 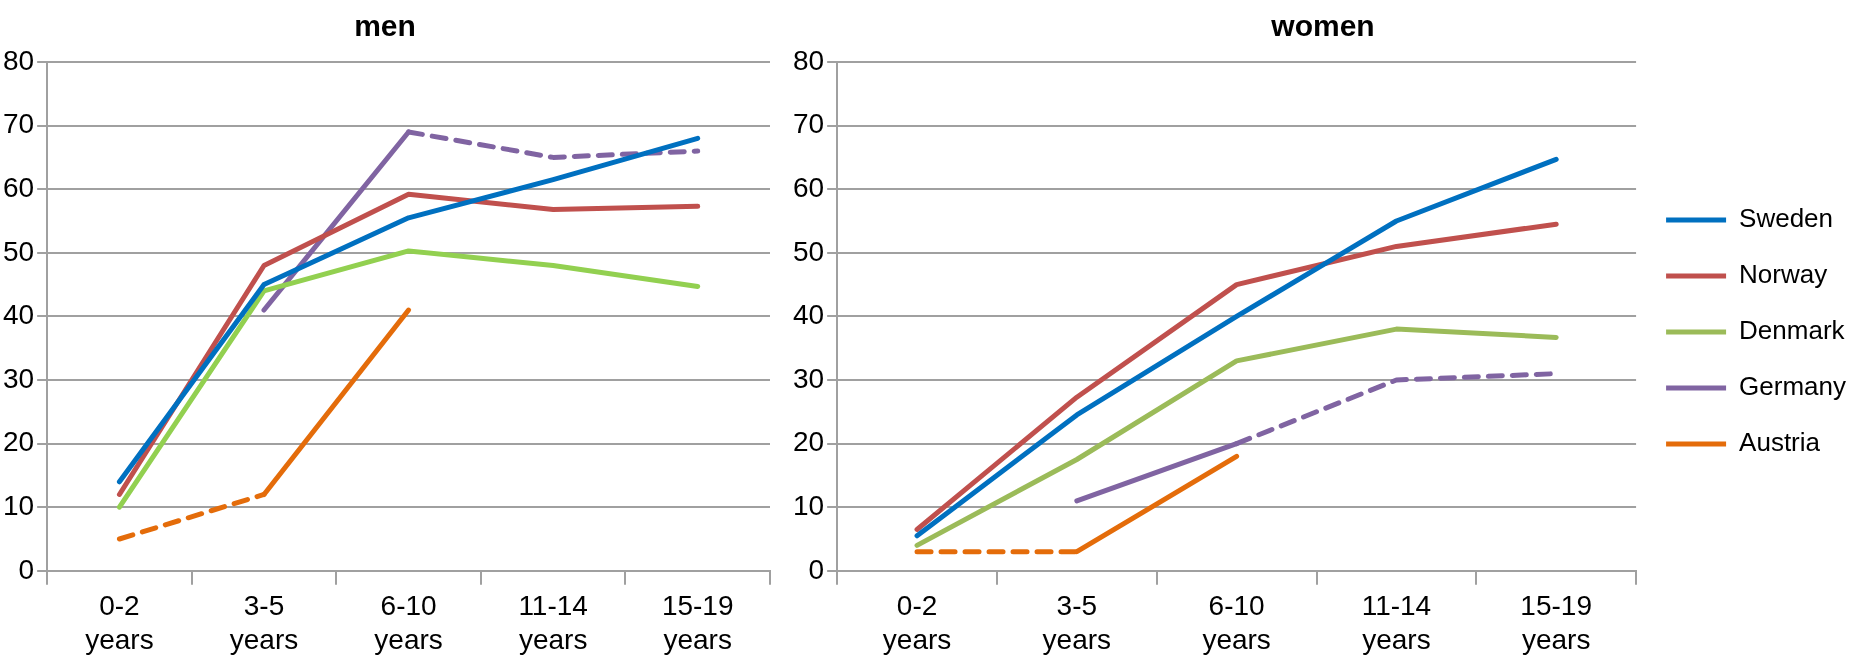 What do you see at coordinates (385, 26) in the screenshot?
I see `chart-title: men` at bounding box center [385, 26].